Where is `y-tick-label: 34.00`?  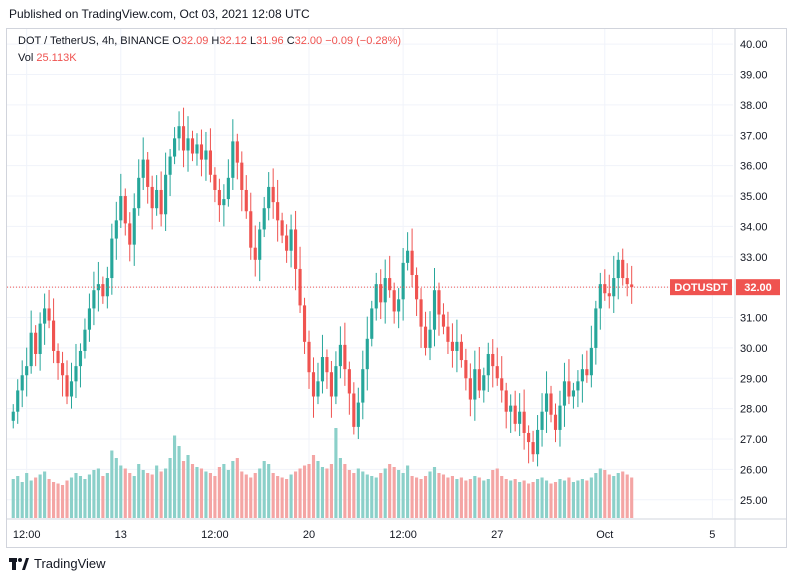
y-tick-label: 34.00 is located at coordinates (754, 227).